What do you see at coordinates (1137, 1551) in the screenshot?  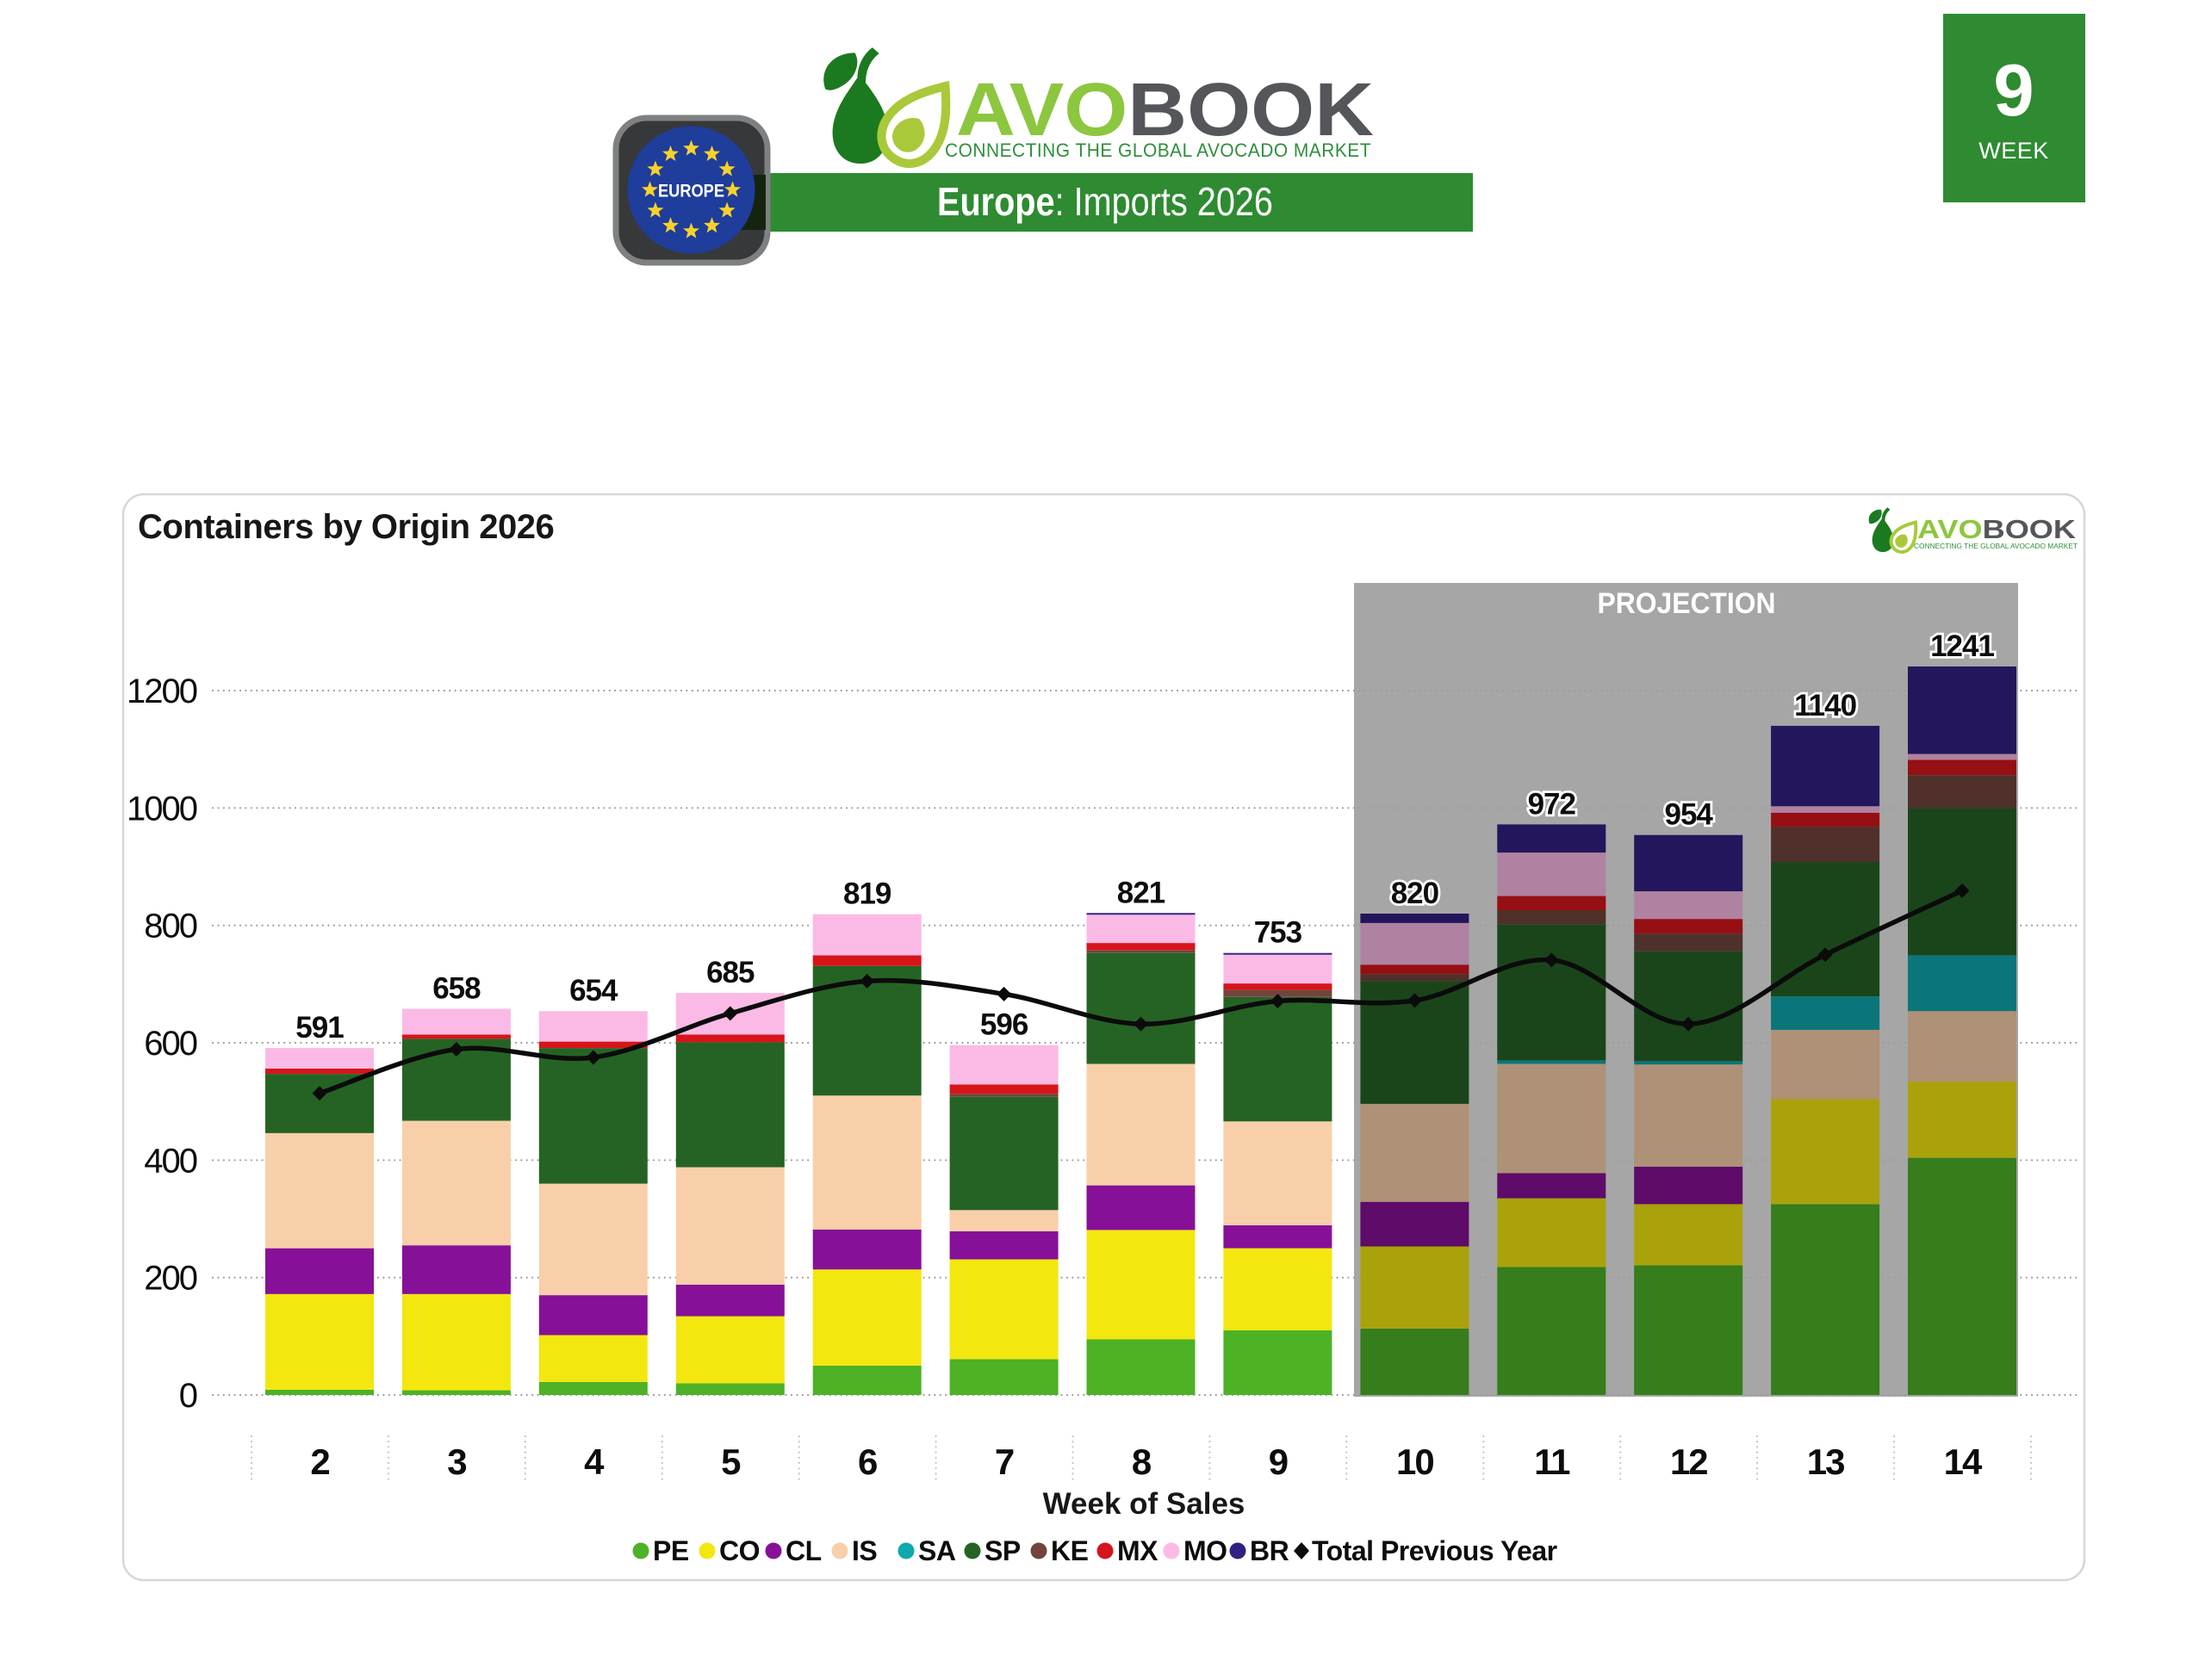 I see `svg-text: MX` at bounding box center [1137, 1551].